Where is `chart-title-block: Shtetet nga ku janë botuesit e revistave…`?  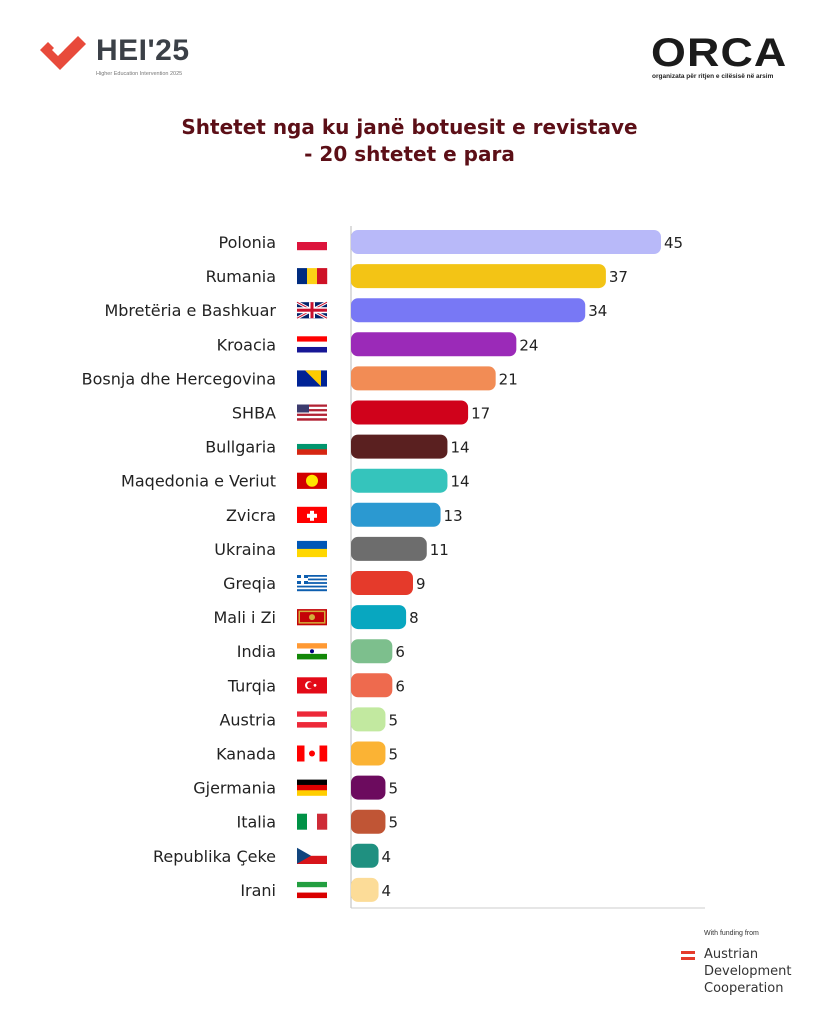 chart-title-block: Shtetet nga ku janë botuesit e revistave… is located at coordinates (409, 141).